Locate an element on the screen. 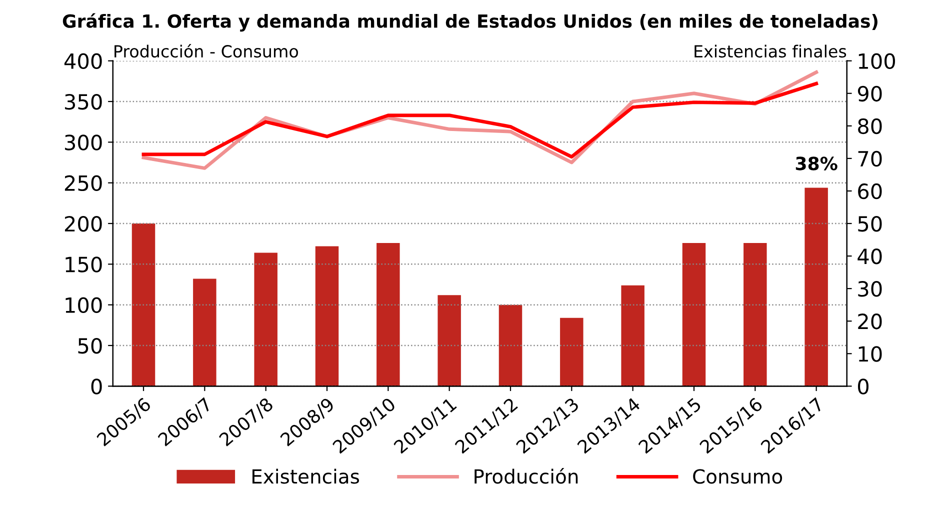 The height and width of the screenshot is (529, 941). y2-axis-title: Existencias finales is located at coordinates (770, 51).